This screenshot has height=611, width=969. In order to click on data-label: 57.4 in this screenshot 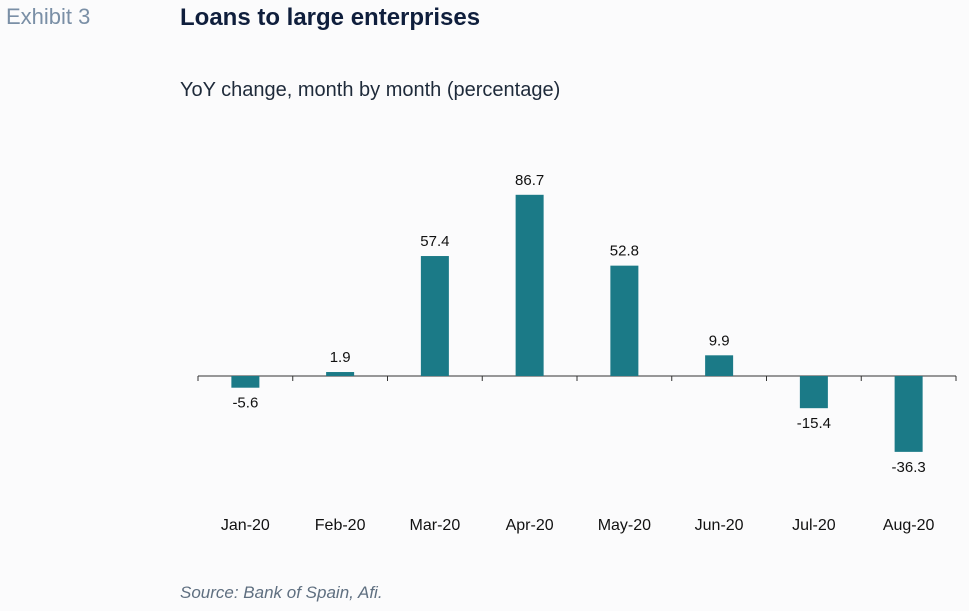, I will do `click(434, 241)`.